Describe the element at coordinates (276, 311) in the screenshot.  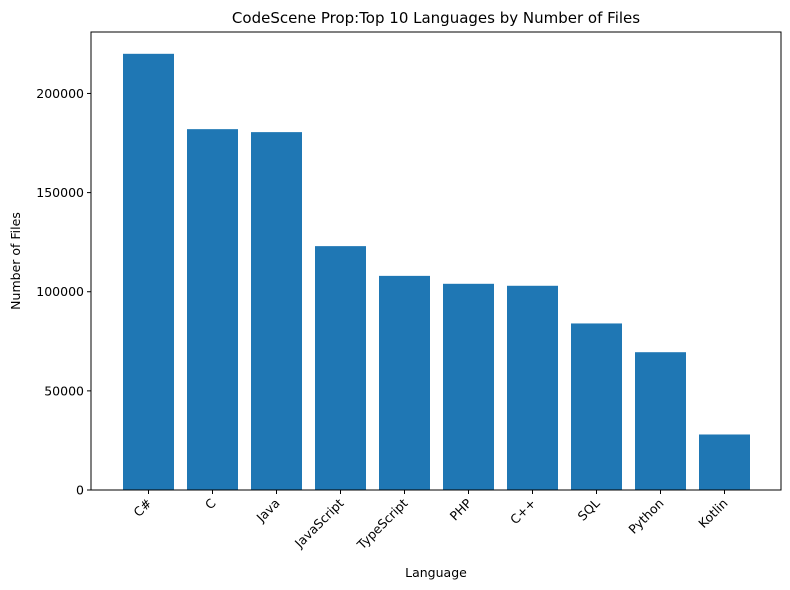
I see `bar-java` at that location.